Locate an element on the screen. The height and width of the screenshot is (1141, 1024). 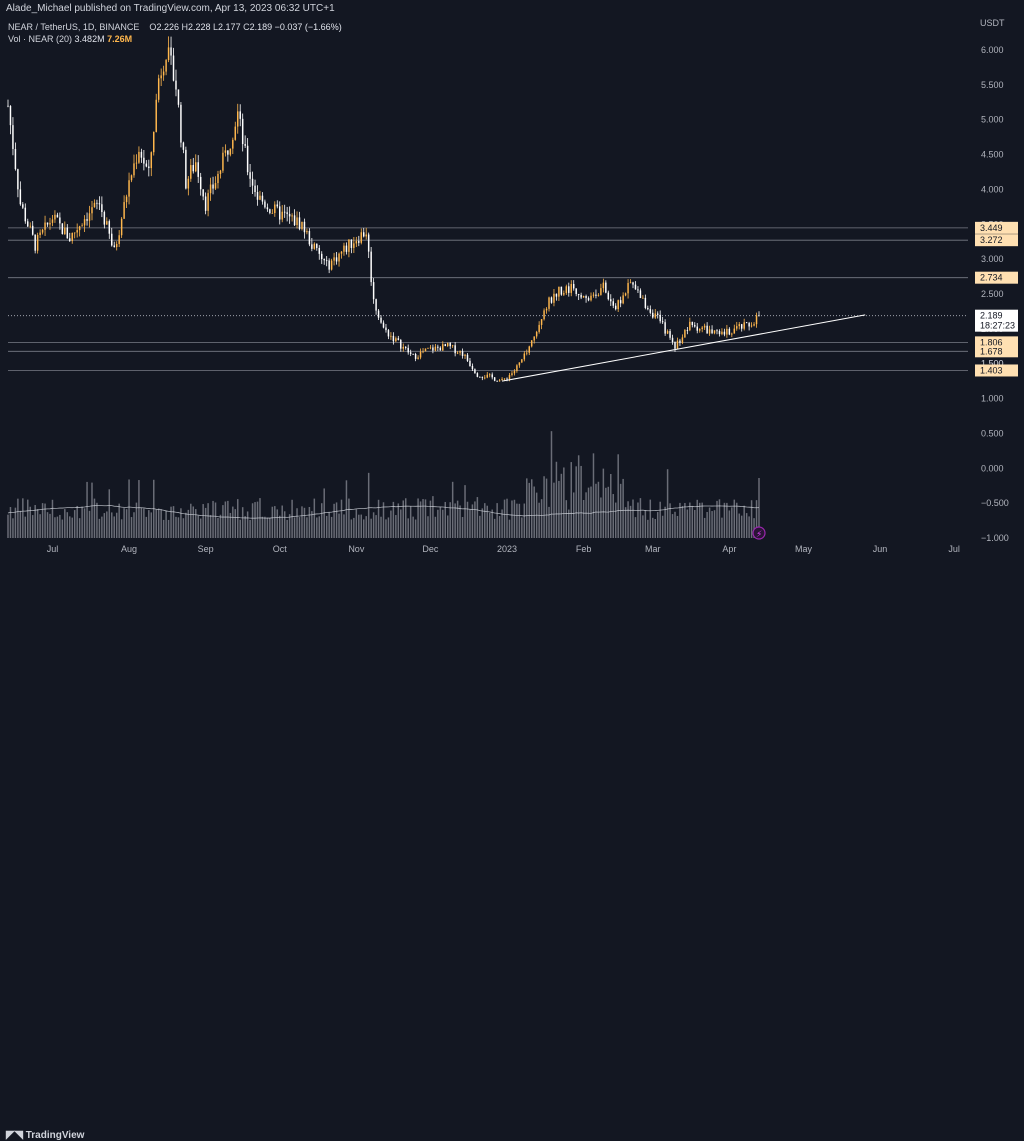
time-axis: Jul Aug Sep Oct Nov Dec 2023 Feb Mar Apr May Jun Jul is located at coordinates (503, 549).